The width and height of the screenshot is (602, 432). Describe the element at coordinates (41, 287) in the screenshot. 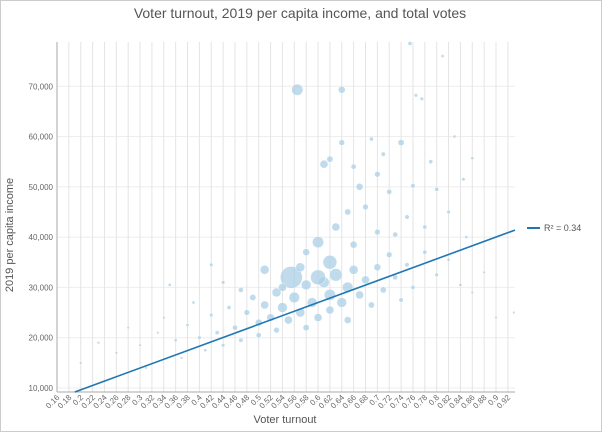

I see `y-tick-label: 30,000` at that location.